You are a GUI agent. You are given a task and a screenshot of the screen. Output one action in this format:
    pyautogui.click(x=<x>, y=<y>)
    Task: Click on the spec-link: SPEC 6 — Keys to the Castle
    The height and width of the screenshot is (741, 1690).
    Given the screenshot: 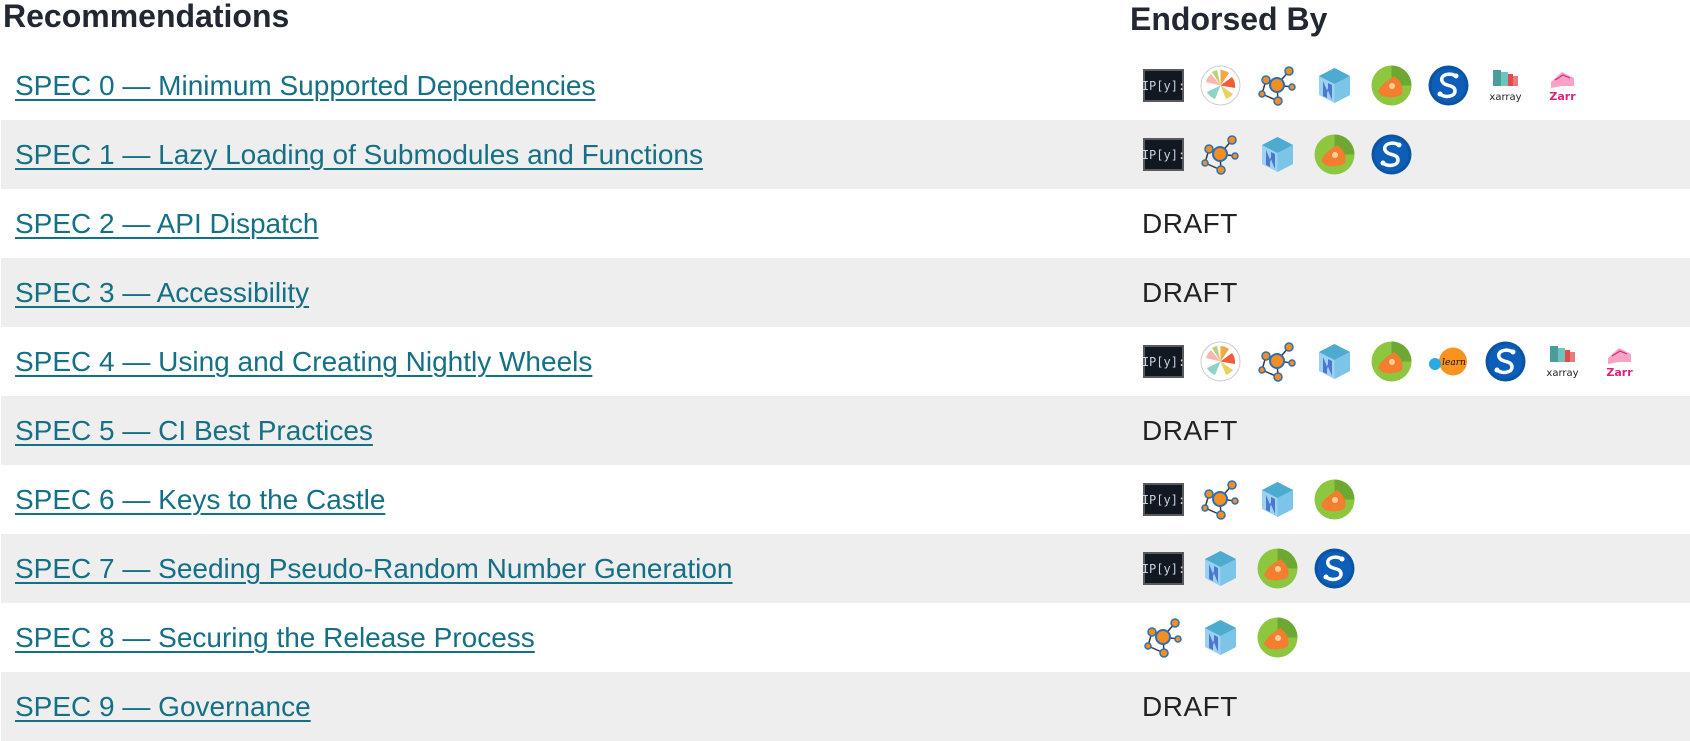 What is the action you would take?
    pyautogui.click(x=200, y=499)
    